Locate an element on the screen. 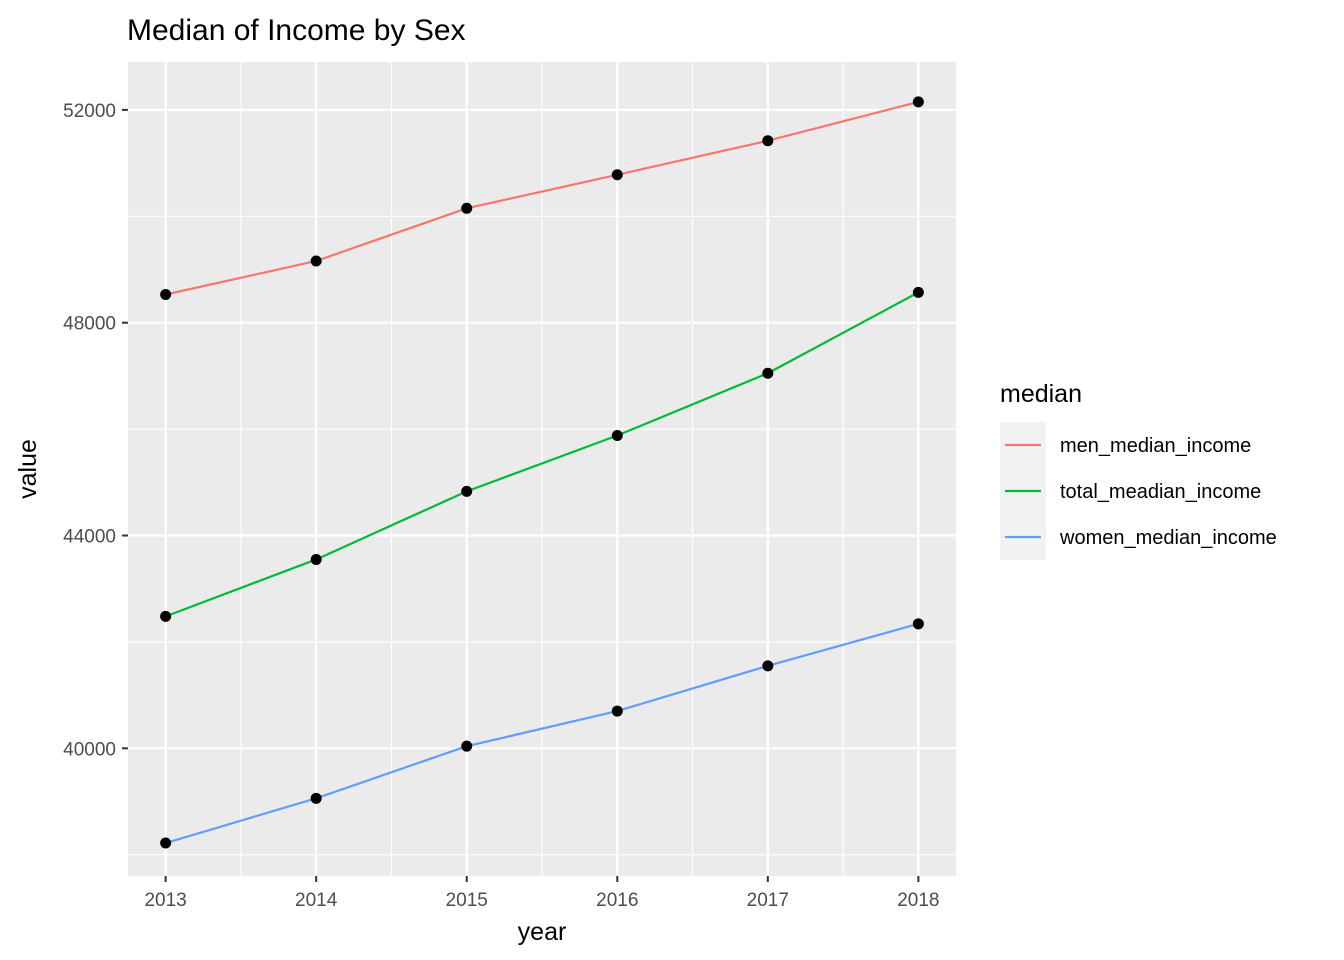  x-axis: 2013 2014 2015 2016 2017 2018 is located at coordinates (542, 893).